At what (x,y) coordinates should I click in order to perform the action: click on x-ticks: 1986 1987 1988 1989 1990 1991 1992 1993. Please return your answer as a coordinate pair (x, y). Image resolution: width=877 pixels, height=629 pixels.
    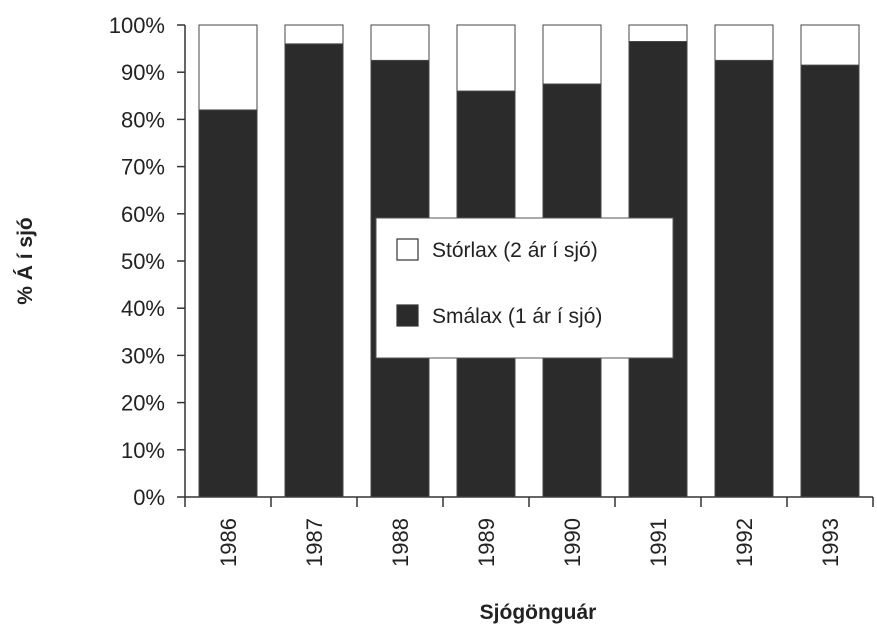
    Looking at the image, I should click on (529, 532).